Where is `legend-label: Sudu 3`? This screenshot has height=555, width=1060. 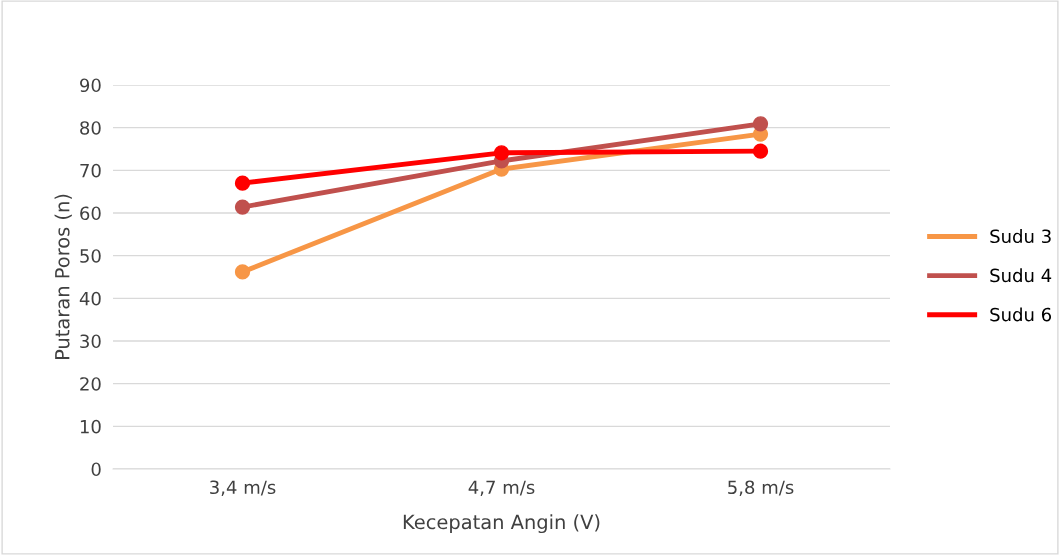
legend-label: Sudu 3 is located at coordinates (1020, 236).